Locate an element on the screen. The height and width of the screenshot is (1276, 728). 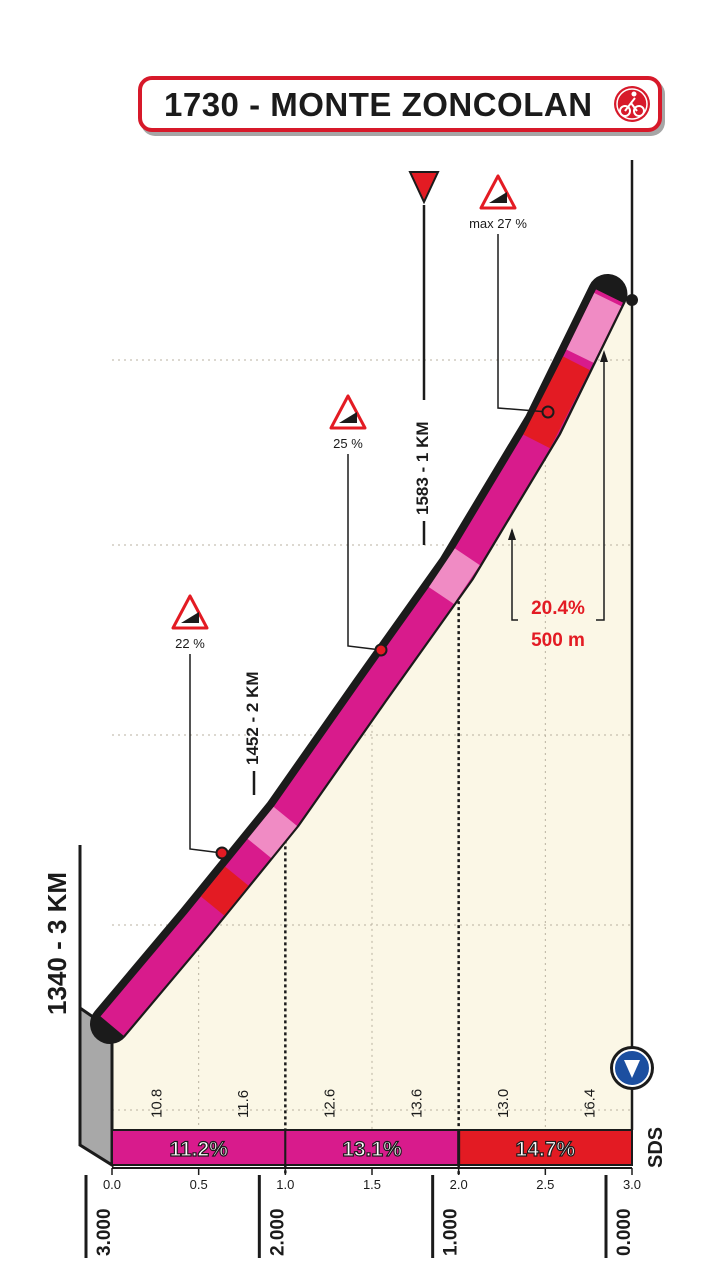
distance-to-go-label: 3.000 is located at coordinates (104, 1232).